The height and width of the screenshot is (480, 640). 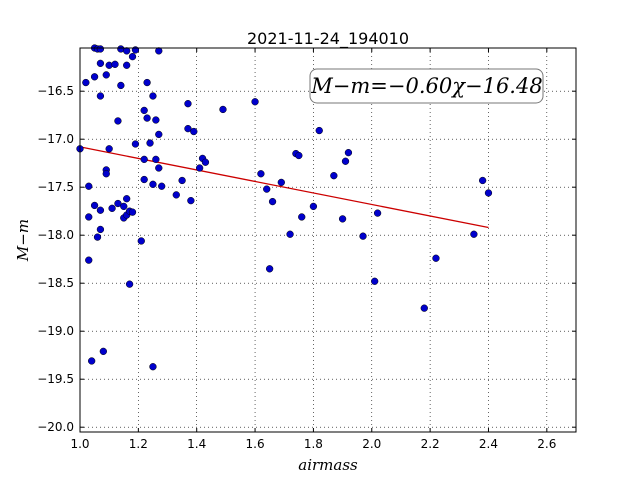 I want to click on x-tick-label: 2.6, so click(x=546, y=444).